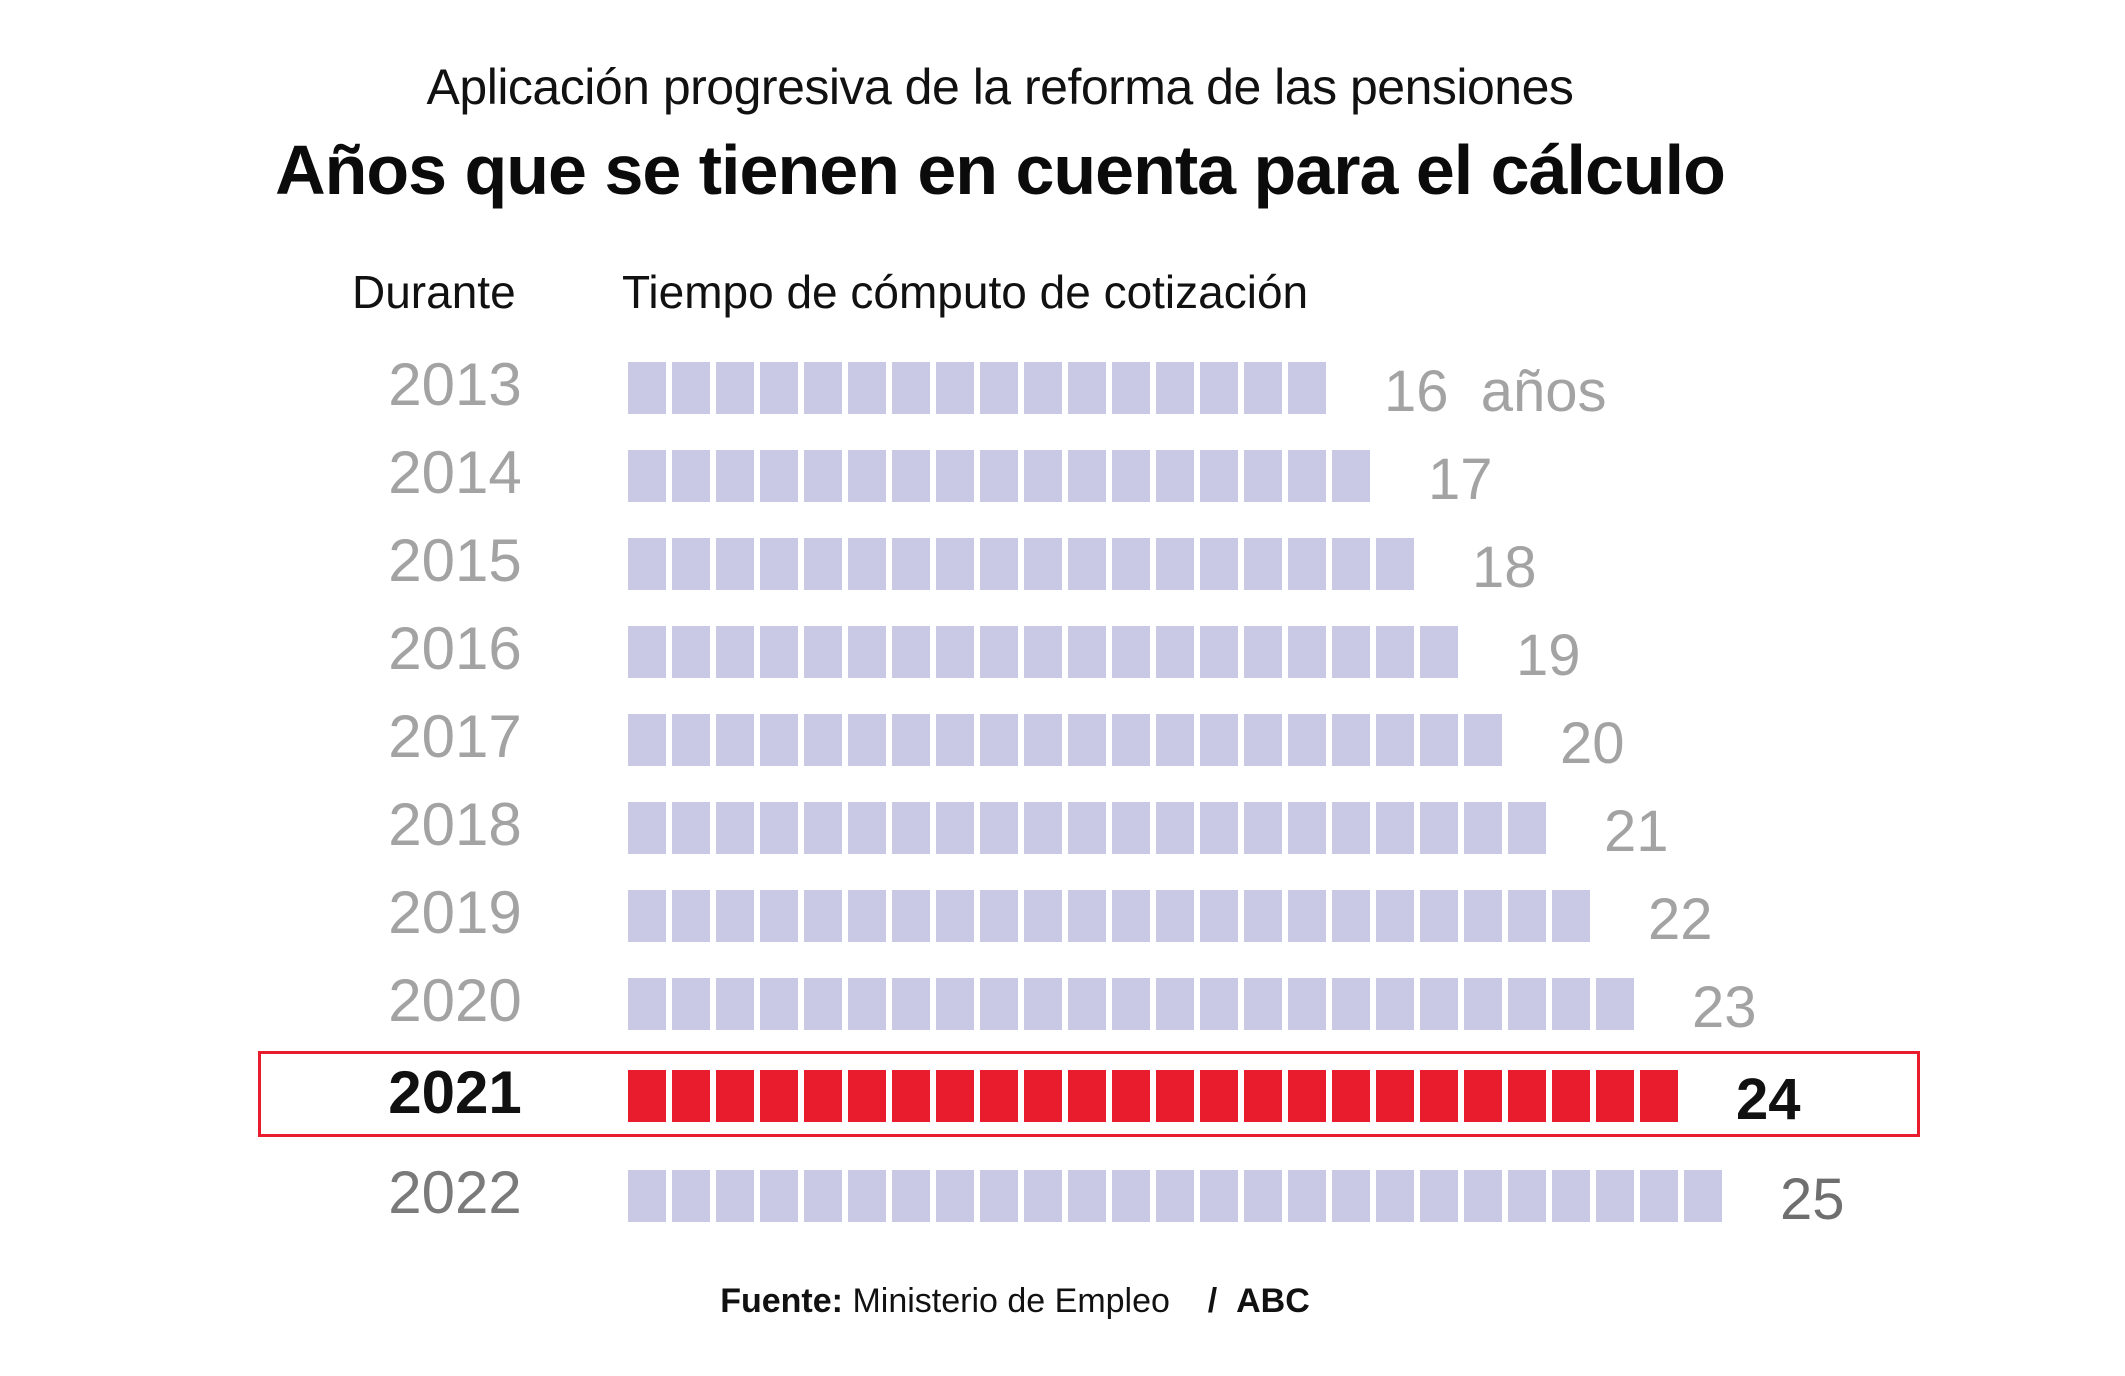  I want to click on source-label: Fuente:, so click(781, 1301).